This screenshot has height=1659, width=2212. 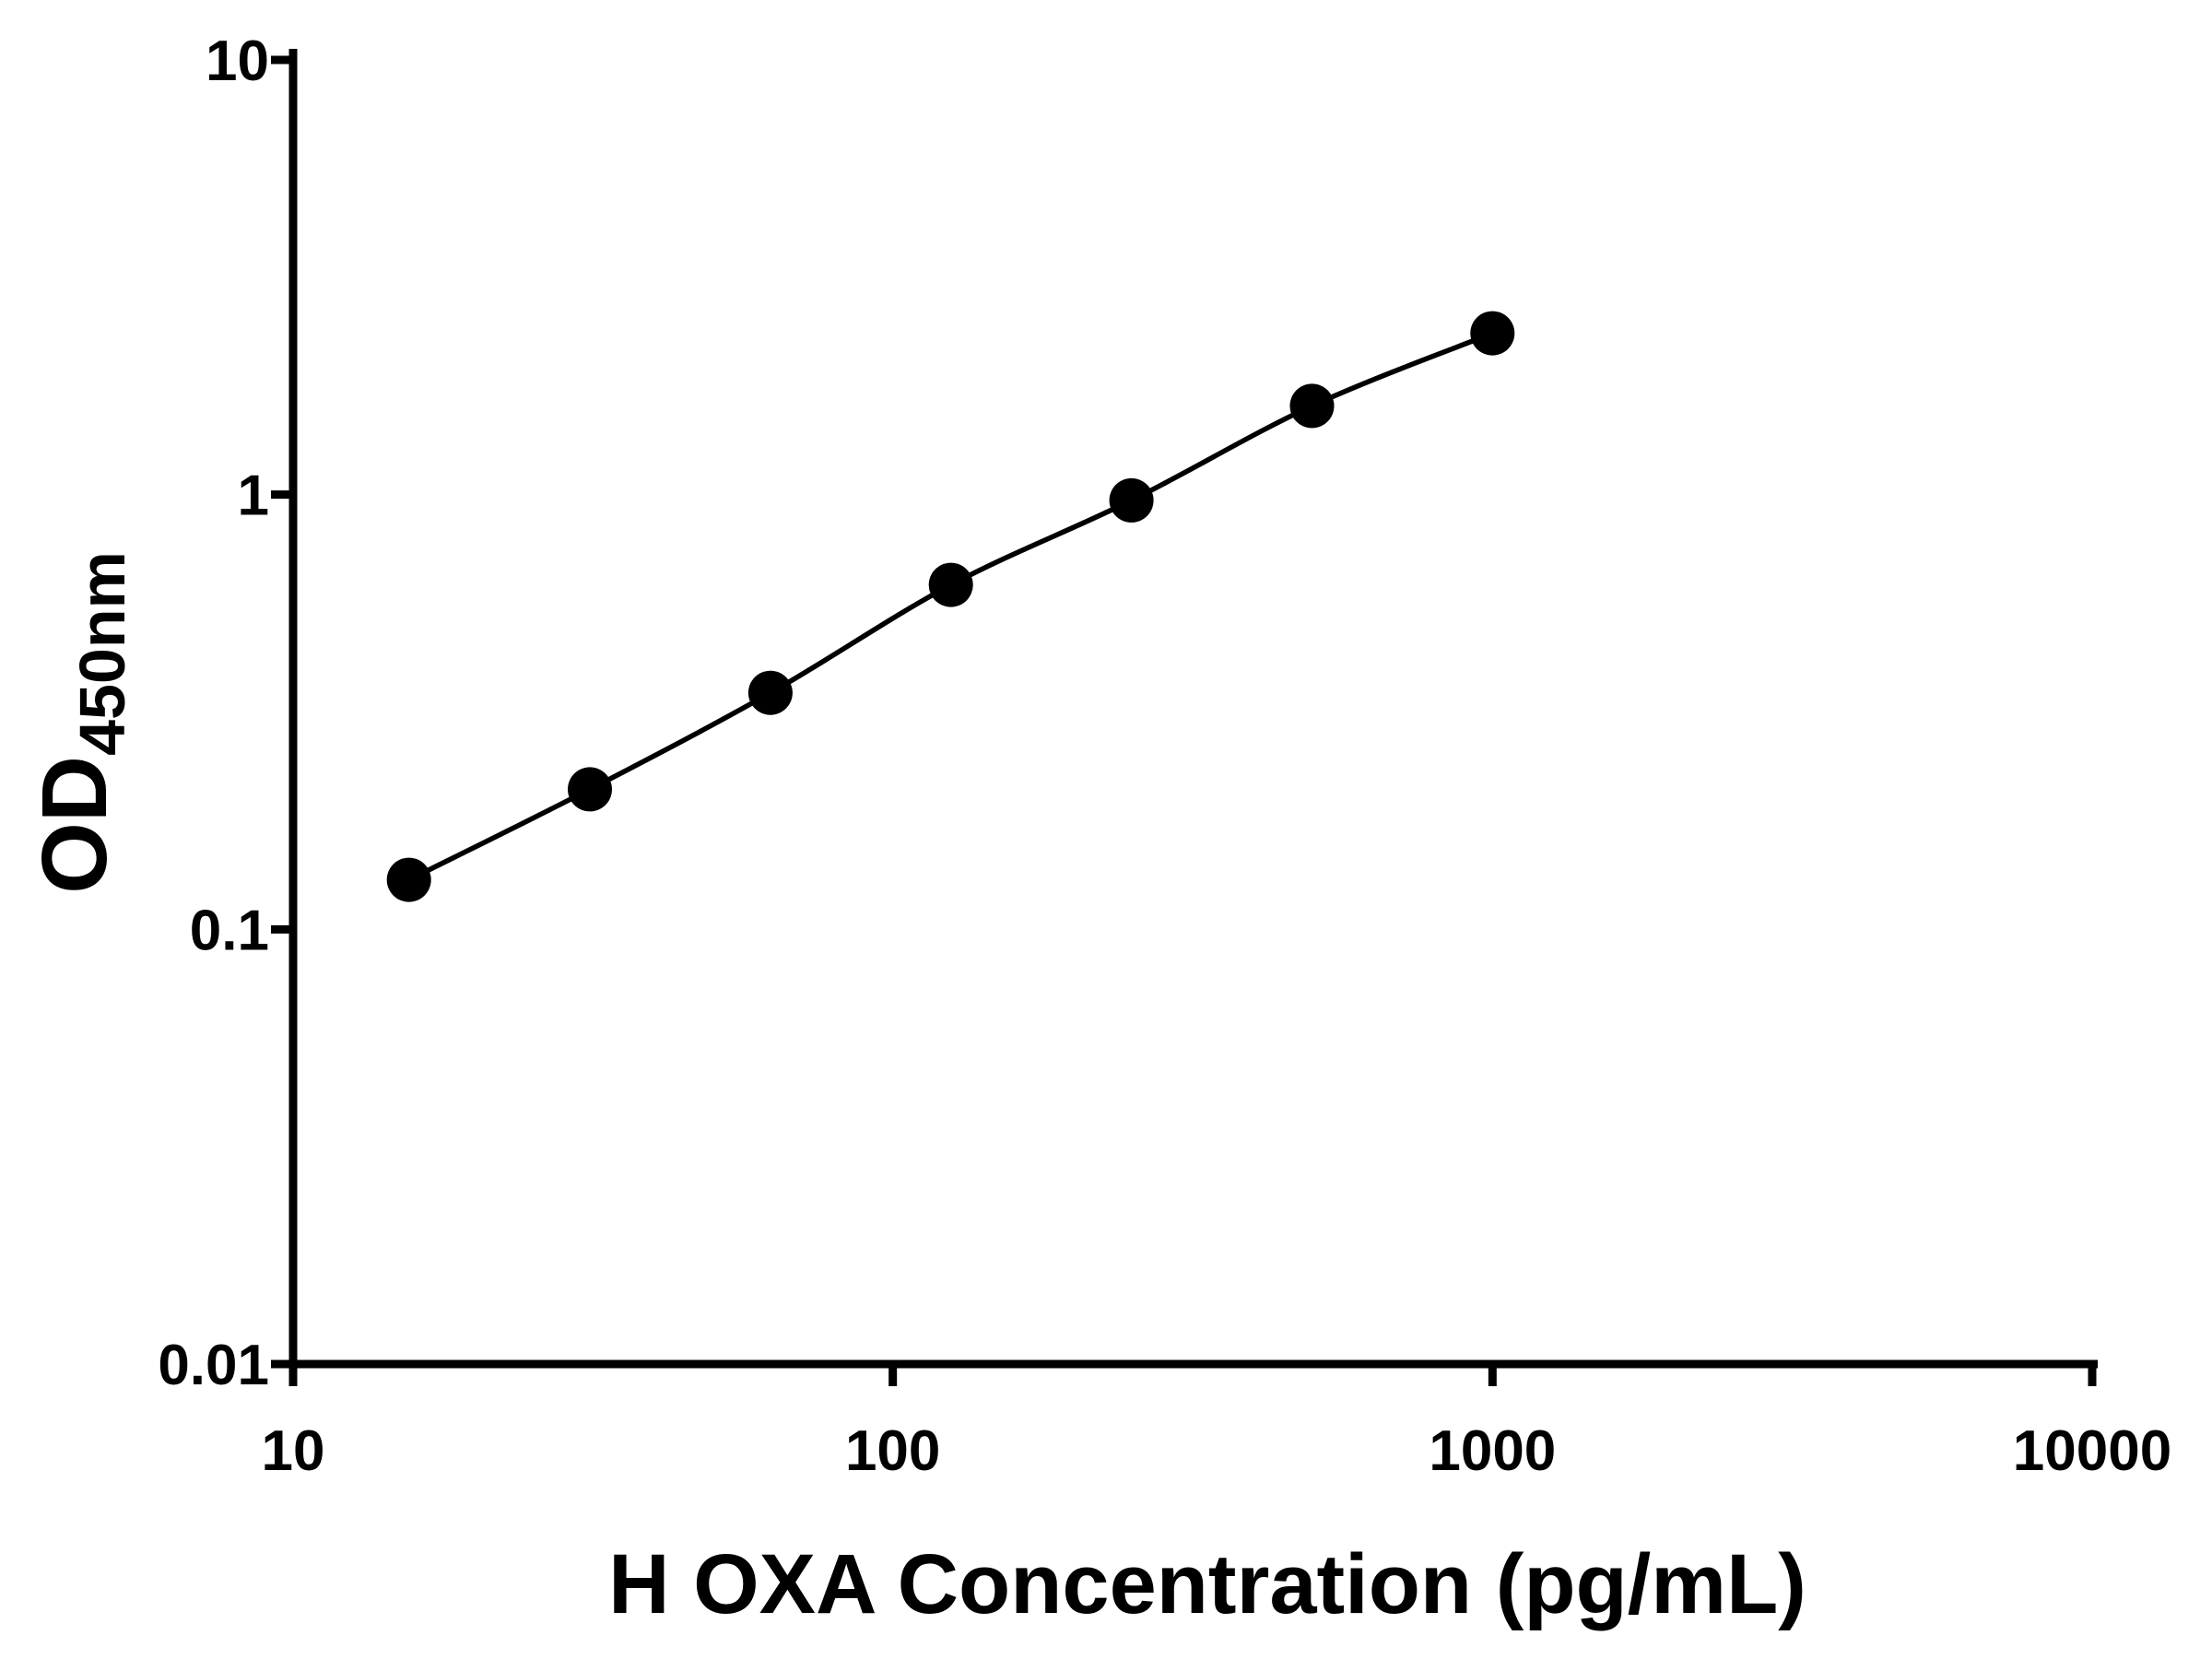 What do you see at coordinates (74, 825) in the screenshot?
I see `y-axis-title-main: OD` at bounding box center [74, 825].